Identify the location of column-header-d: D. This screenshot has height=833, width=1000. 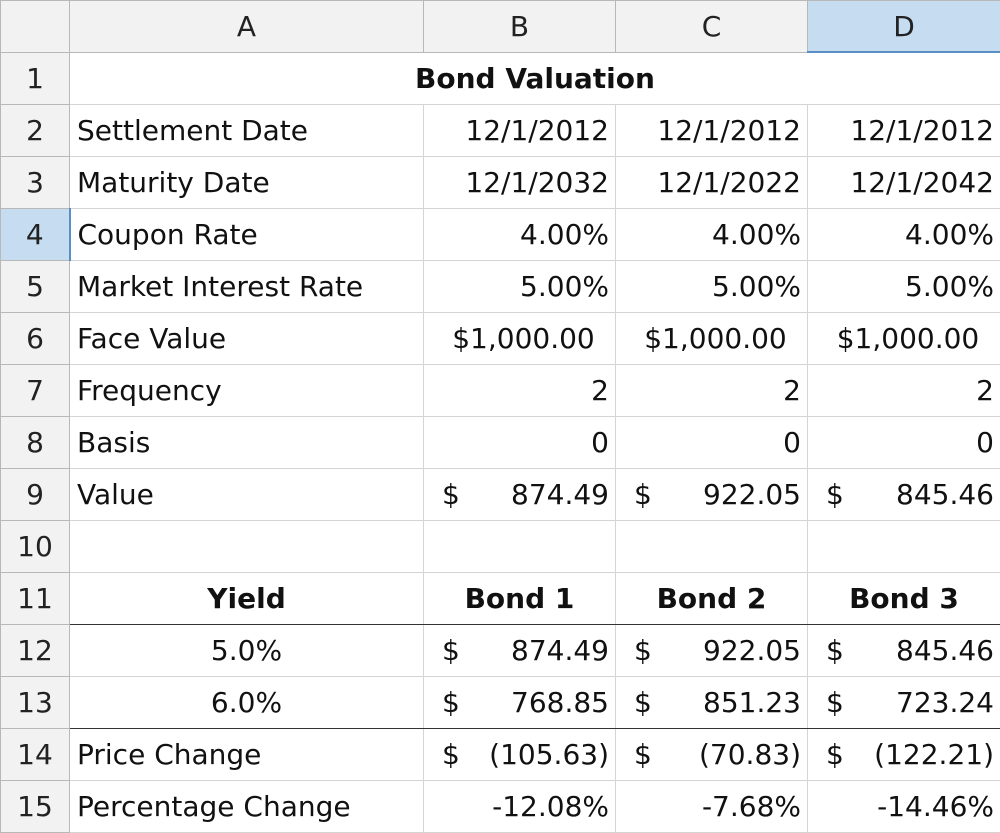
(904, 27).